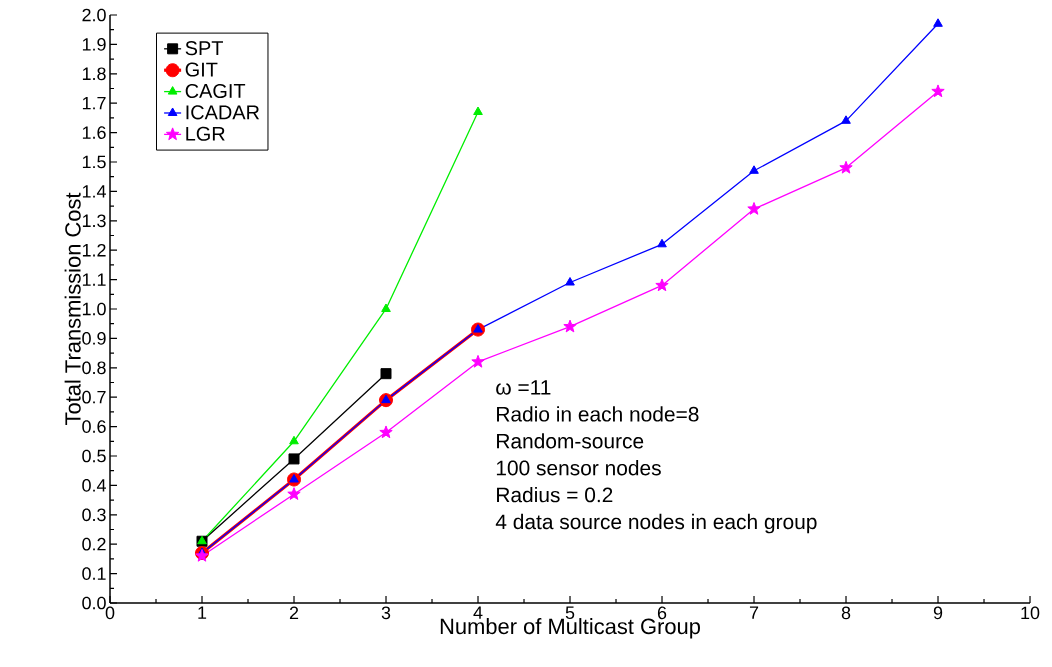 The width and height of the screenshot is (1052, 667). What do you see at coordinates (846, 613) in the screenshot?
I see `x-tick-label: 8` at bounding box center [846, 613].